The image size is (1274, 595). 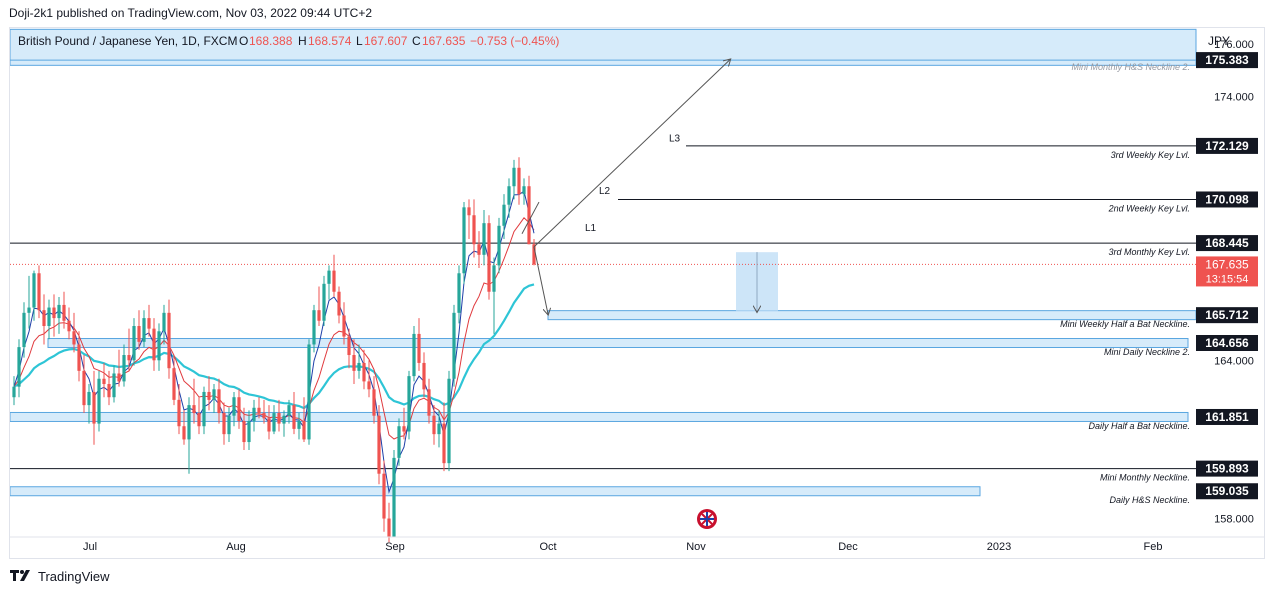 I want to click on price-tag-label: 172.129, so click(x=1227, y=146).